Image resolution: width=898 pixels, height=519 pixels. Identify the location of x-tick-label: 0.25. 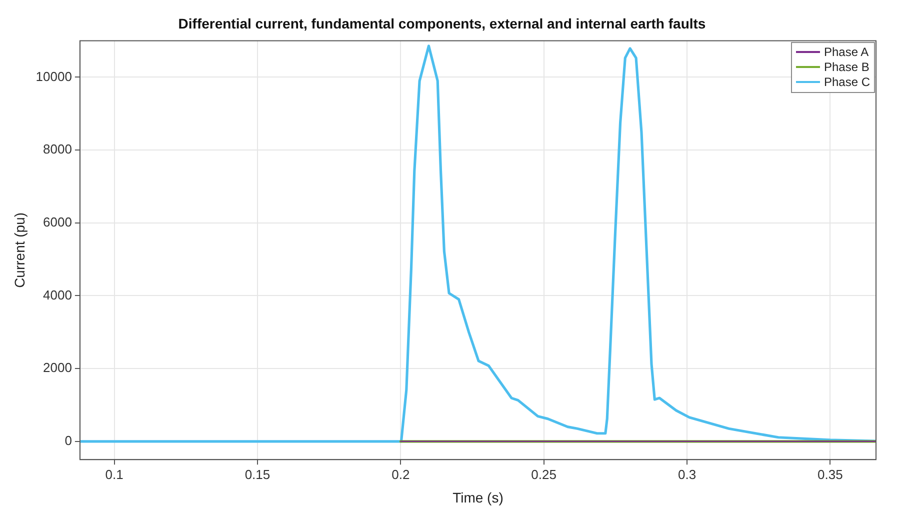
(543, 474).